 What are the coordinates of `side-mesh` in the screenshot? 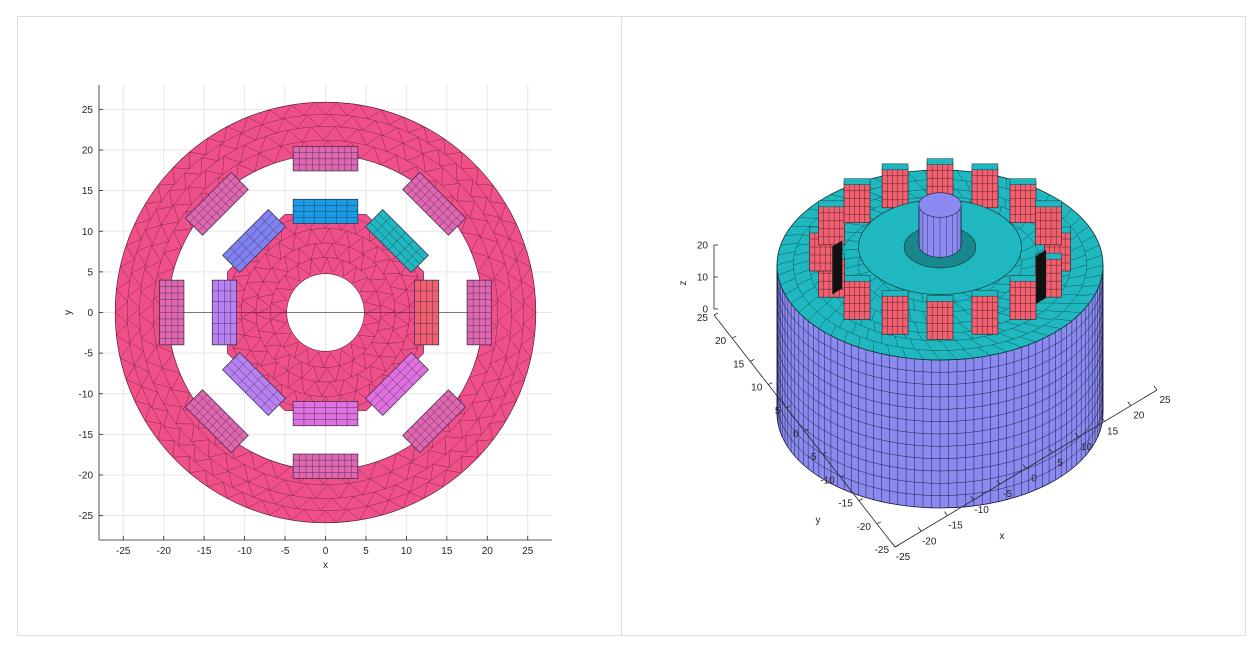 It's located at (940, 386).